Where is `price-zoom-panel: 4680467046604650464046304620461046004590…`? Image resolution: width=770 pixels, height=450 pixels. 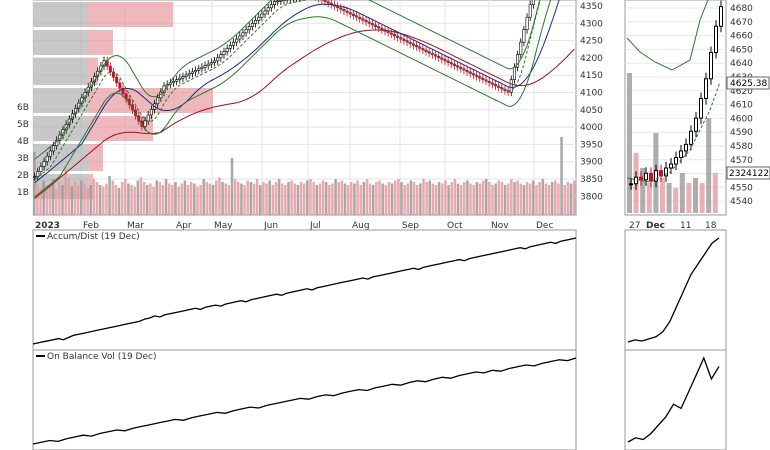
price-zoom-panel: 4680467046604650464046304620461046004590… is located at coordinates (697, 115).